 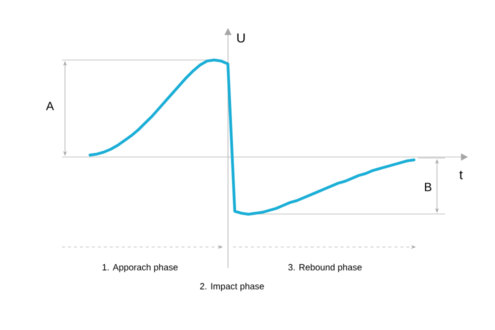 What do you see at coordinates (325, 268) in the screenshot?
I see `text: 3. Rebound phase` at bounding box center [325, 268].